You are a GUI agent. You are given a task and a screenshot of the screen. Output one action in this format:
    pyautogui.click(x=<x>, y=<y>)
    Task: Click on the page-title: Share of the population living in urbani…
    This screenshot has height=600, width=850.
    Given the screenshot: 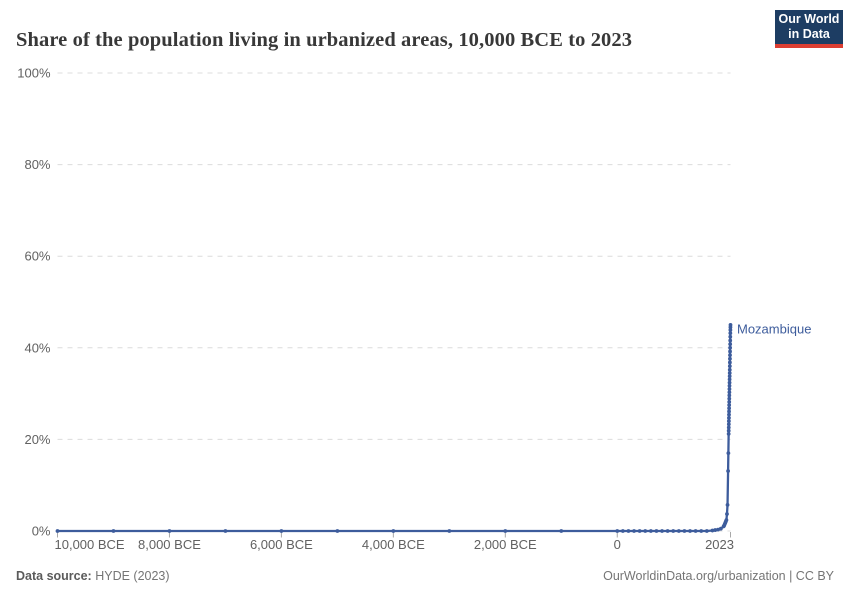 What is the action you would take?
    pyautogui.click(x=324, y=39)
    